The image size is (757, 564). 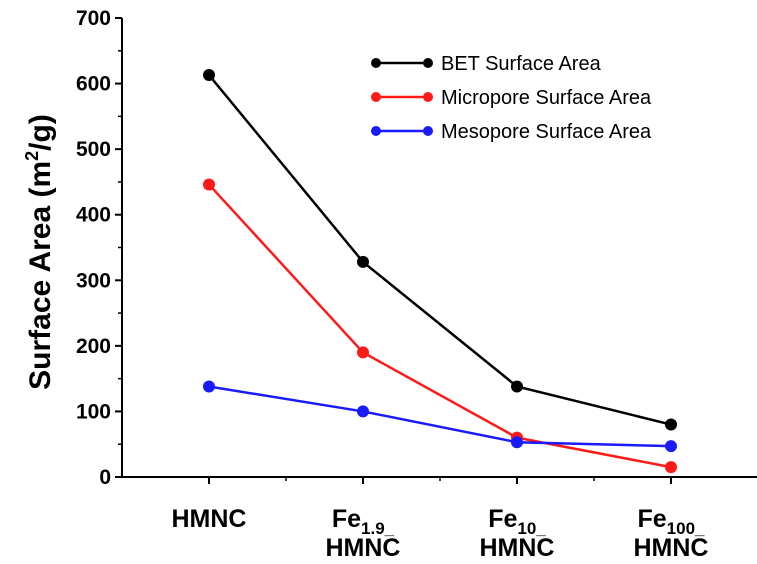 What do you see at coordinates (93, 84) in the screenshot?
I see `y-tick-label: 600` at bounding box center [93, 84].